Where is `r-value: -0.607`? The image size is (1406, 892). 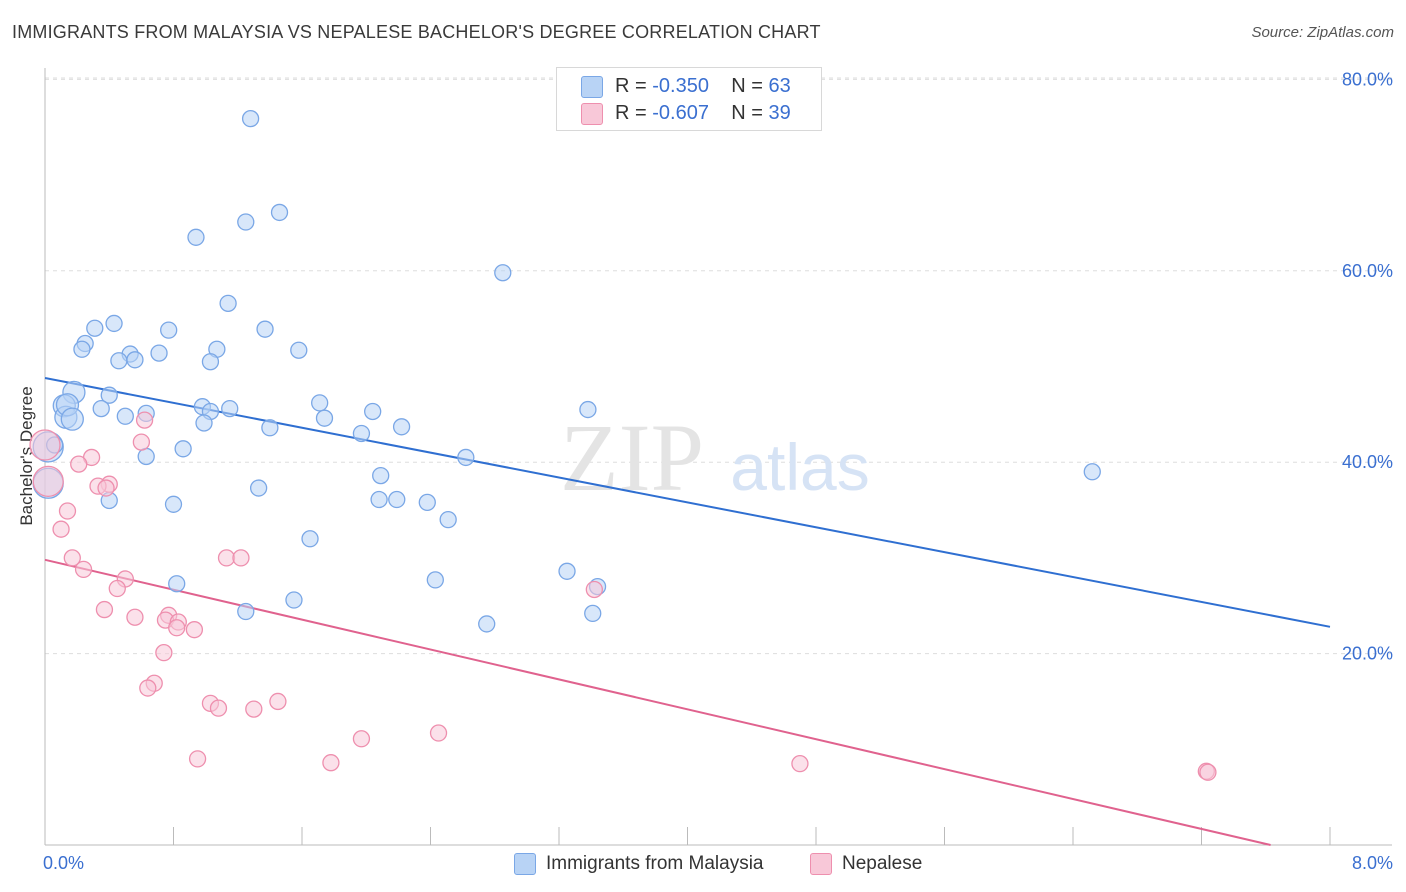 r-value: -0.607 is located at coordinates (680, 113).